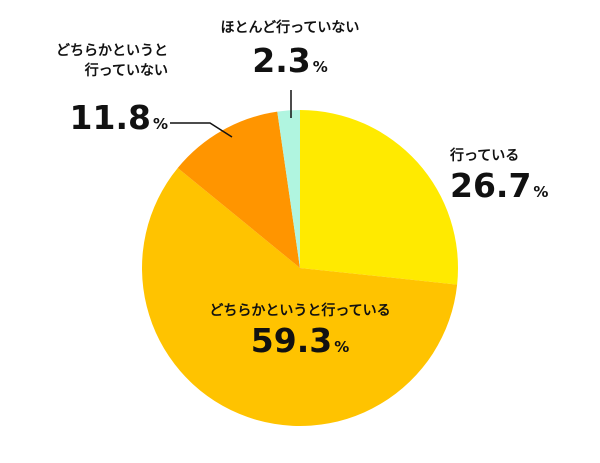  I want to click on category-label: どちらかというと行っていない, so click(112, 61).